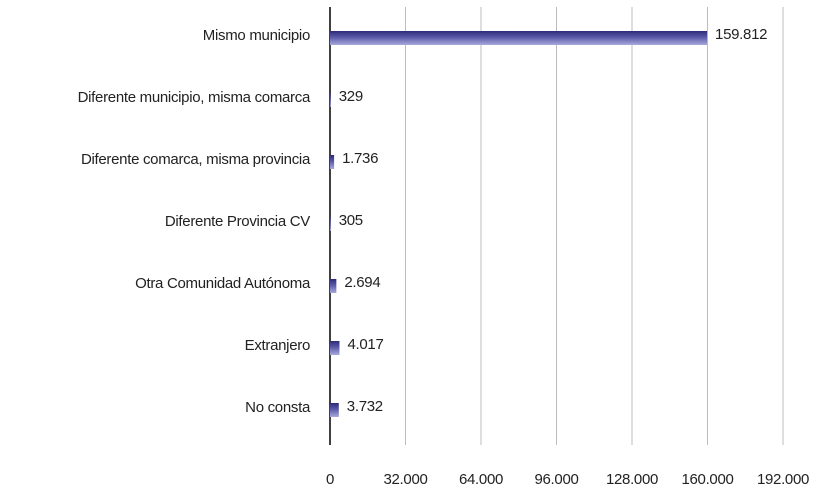  I want to click on value-label: 4.017, so click(365, 344).